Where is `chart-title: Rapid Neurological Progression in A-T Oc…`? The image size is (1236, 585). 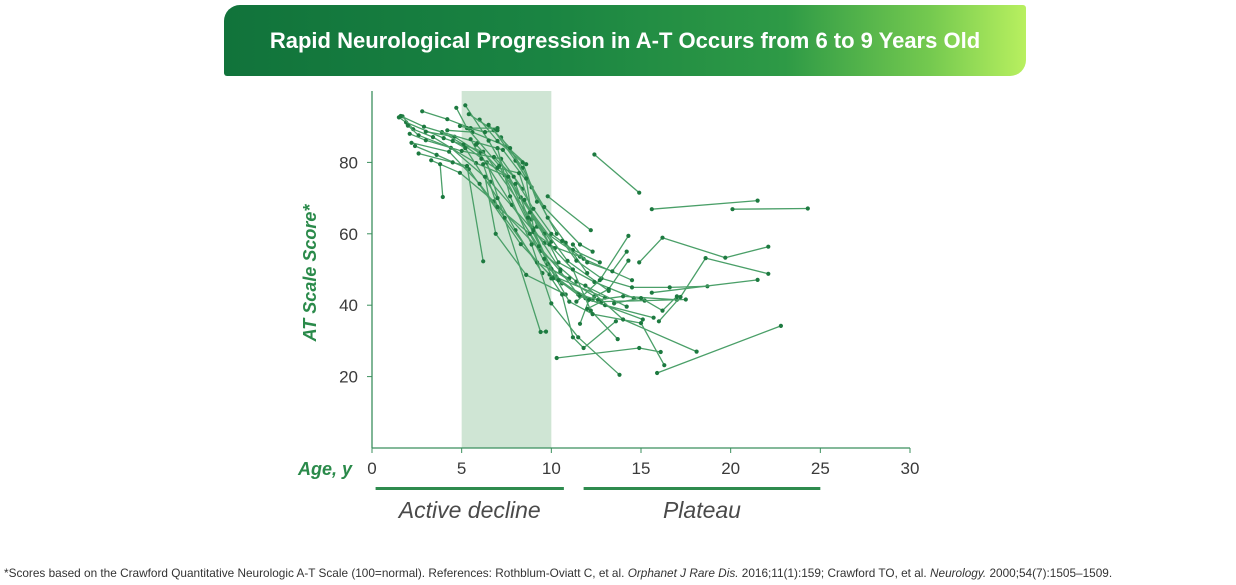 chart-title: Rapid Neurological Progression in A-T Oc… is located at coordinates (625, 40).